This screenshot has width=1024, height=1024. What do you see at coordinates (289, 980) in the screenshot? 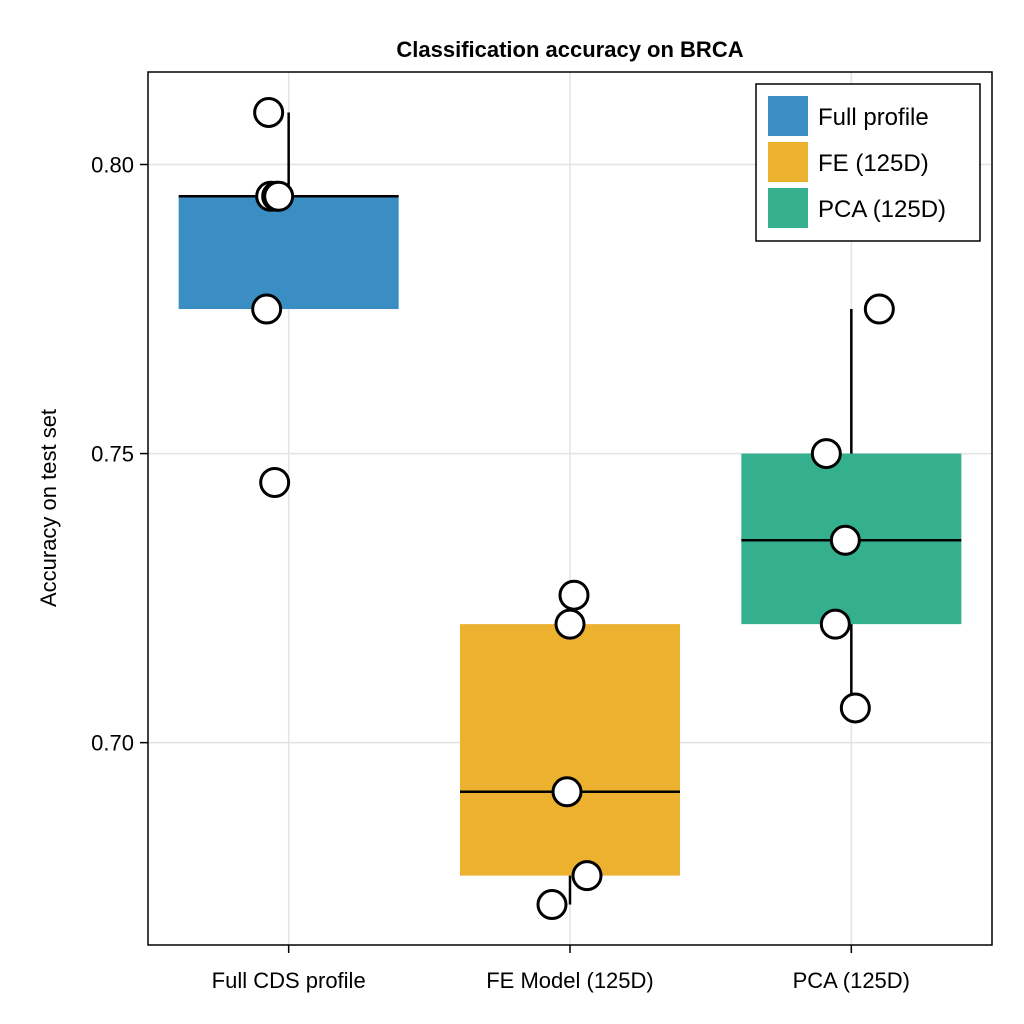
I see `x-tick-label: Full CDS profile` at bounding box center [289, 980].